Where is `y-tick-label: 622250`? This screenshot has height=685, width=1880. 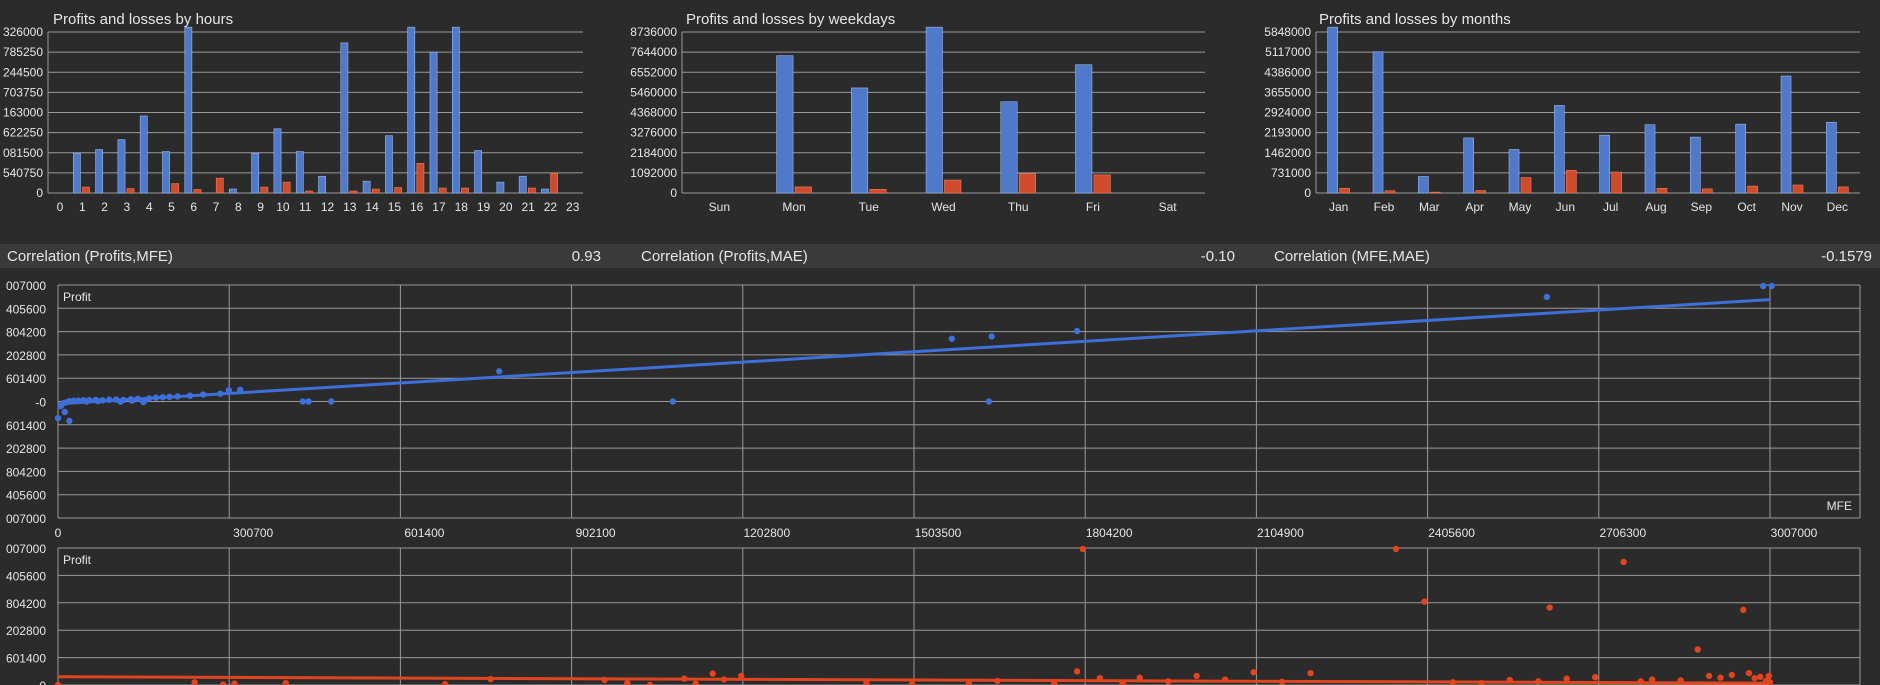 y-tick-label: 622250 is located at coordinates (23, 133).